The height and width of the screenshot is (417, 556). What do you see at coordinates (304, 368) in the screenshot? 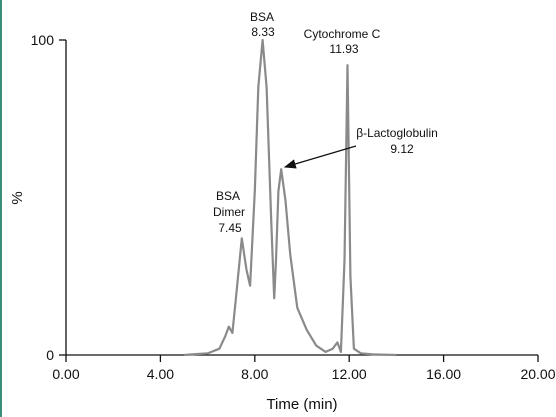
I see `x-ticks: 0.00 4.00 8.00 12.00 16.00 20.00` at bounding box center [304, 368].